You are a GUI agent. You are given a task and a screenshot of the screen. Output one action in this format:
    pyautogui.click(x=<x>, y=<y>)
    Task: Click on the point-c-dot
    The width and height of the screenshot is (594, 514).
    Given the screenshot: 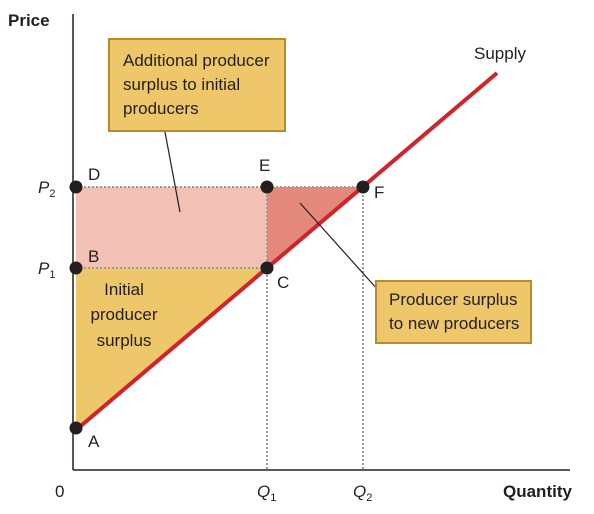 What is the action you would take?
    pyautogui.click(x=267, y=268)
    